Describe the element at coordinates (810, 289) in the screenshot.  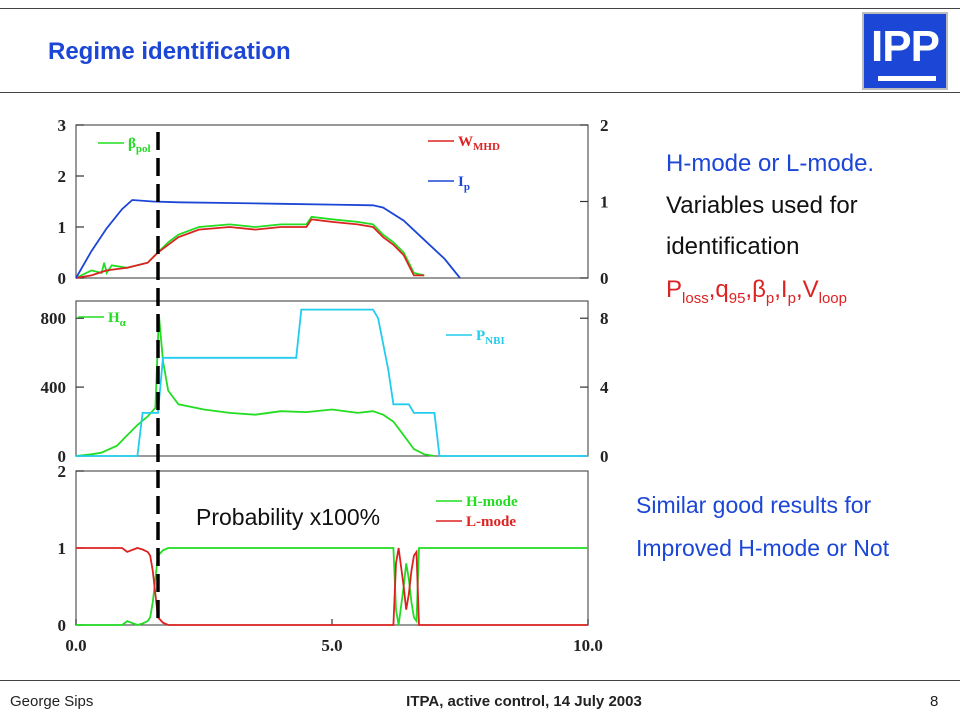
I see `var-vloop-main: V` at that location.